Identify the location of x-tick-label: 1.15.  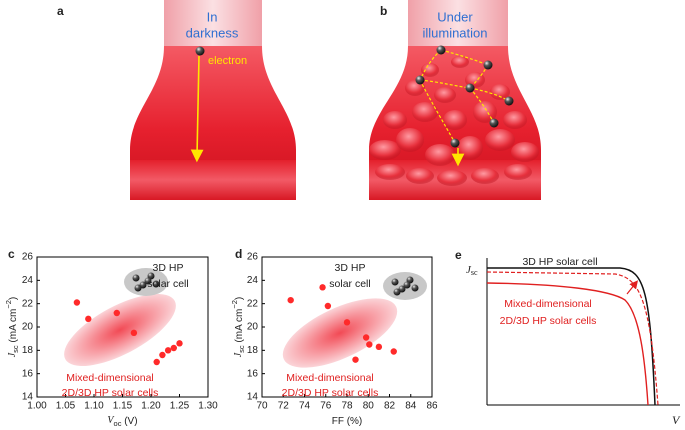
(123, 406).